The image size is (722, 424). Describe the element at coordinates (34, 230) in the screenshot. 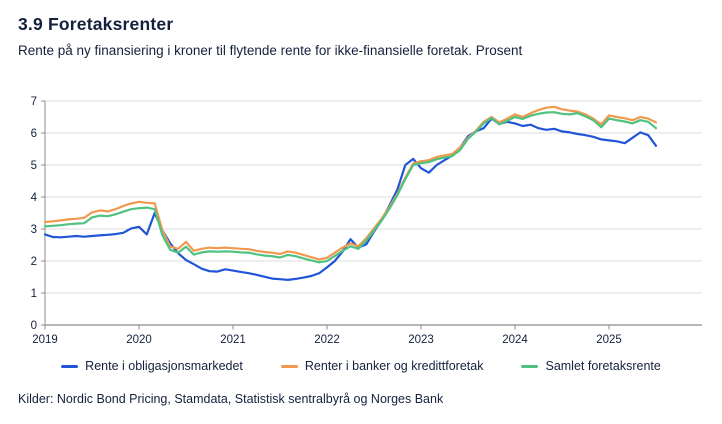

I see `y-tick-label: 3` at that location.